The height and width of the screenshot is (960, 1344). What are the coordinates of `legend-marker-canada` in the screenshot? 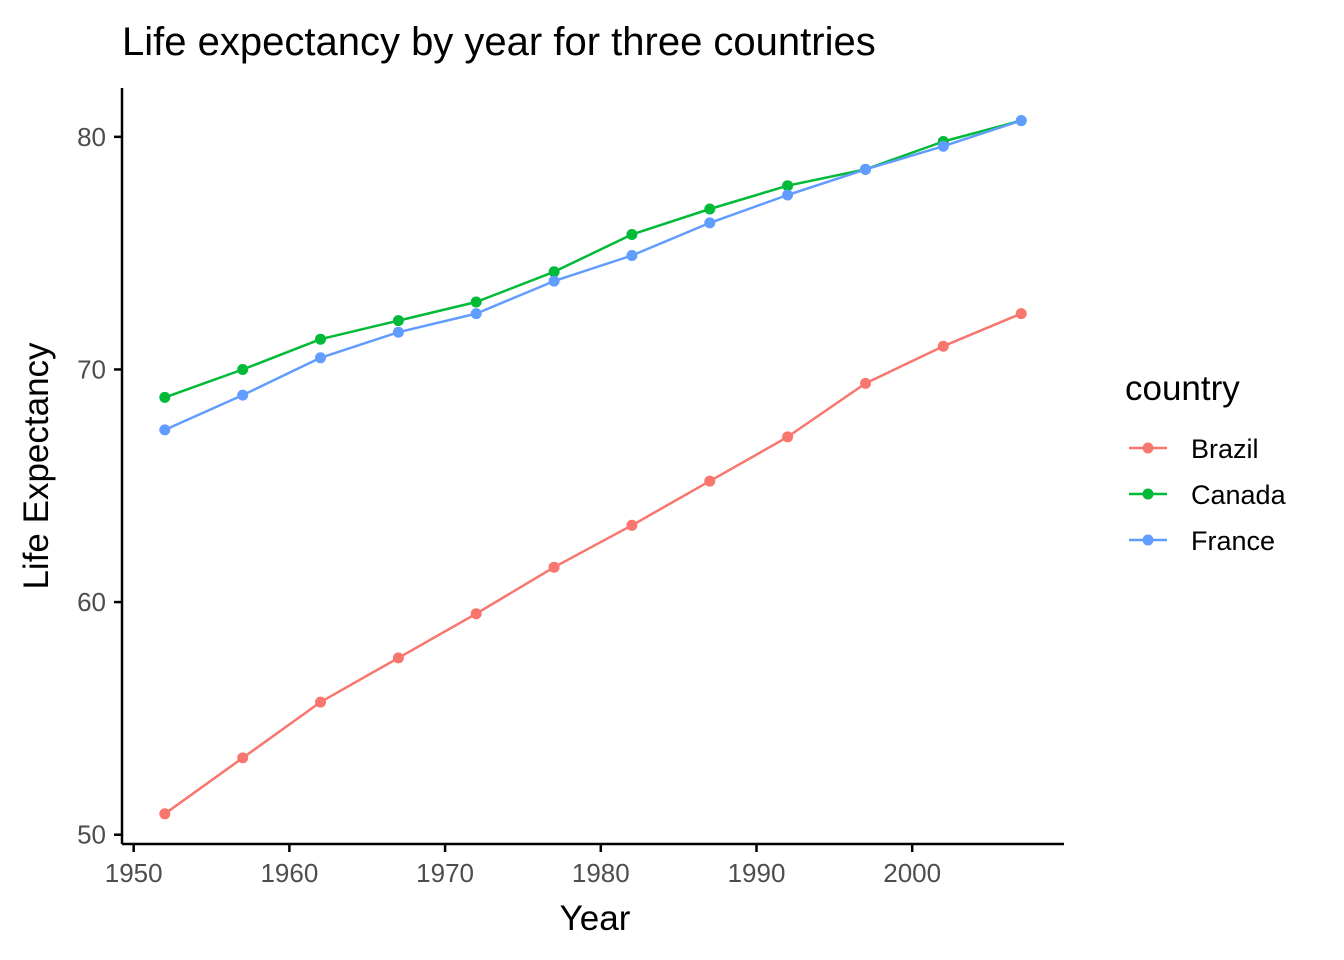 It's located at (1148, 494).